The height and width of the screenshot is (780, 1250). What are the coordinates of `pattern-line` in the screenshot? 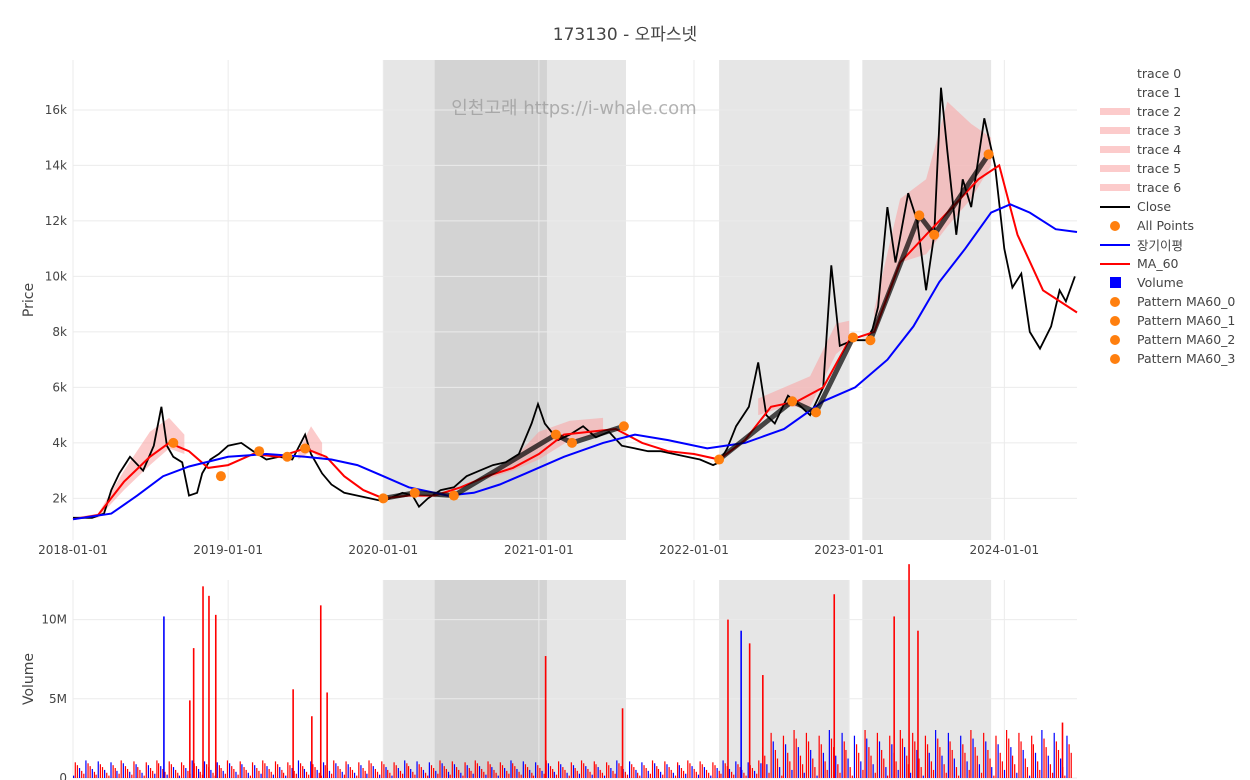 It's located at (786, 398).